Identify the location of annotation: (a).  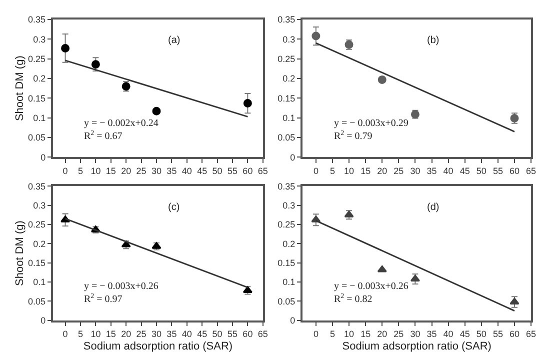
(174, 40).